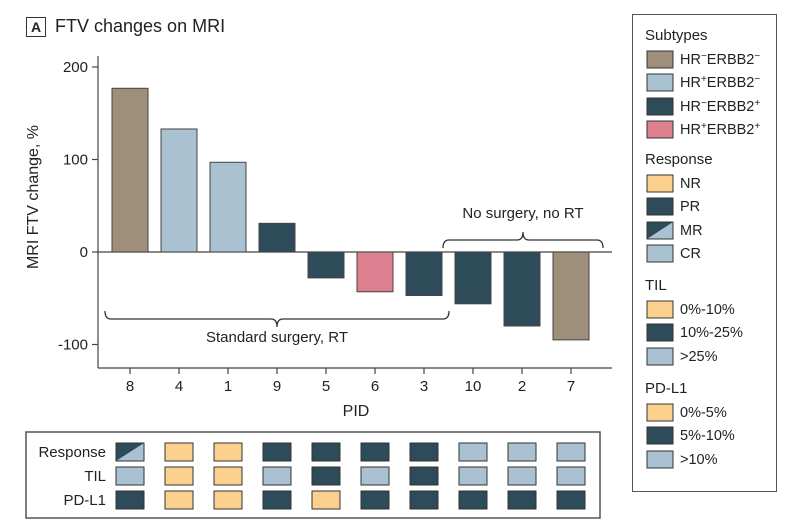 The image size is (800, 528). I want to click on annotation-label: No surgery, no RT, so click(522, 213).